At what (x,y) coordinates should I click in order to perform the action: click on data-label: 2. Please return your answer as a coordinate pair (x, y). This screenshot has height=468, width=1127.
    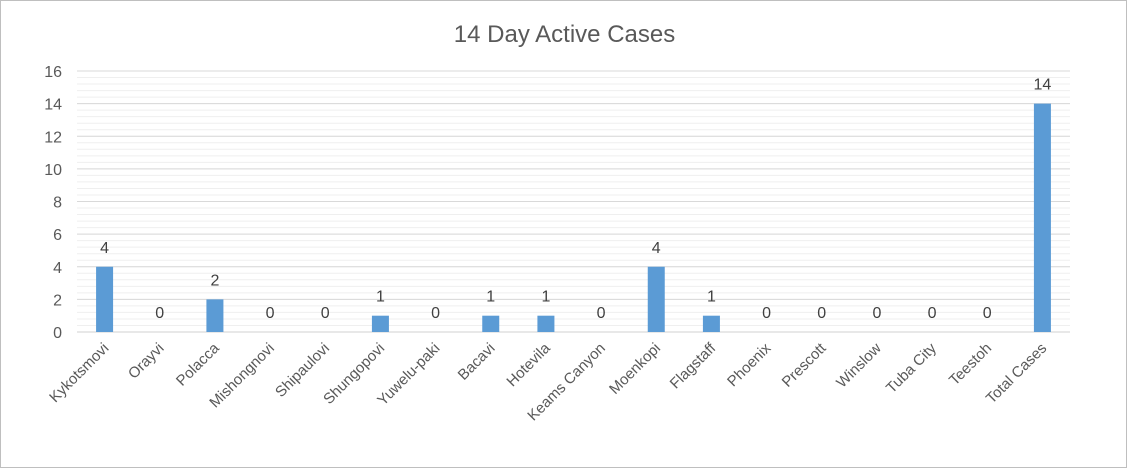
    Looking at the image, I should click on (214, 280).